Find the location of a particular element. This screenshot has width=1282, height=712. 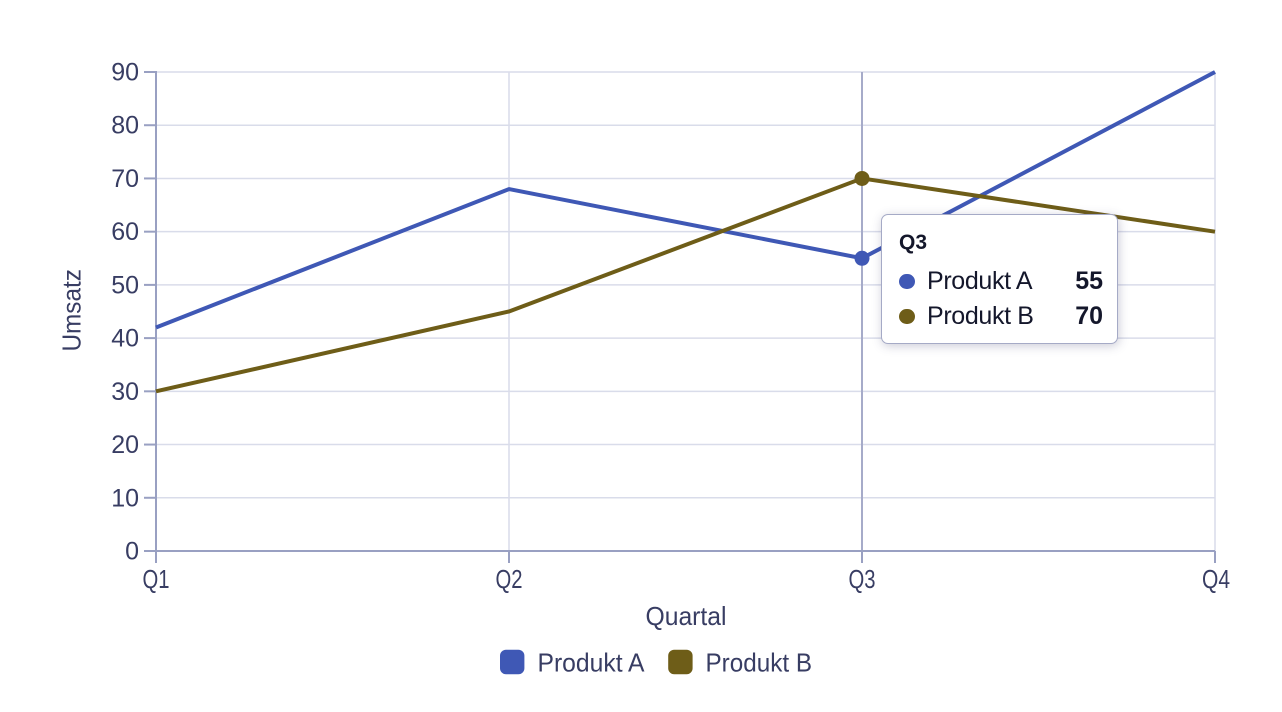

svg-text: 80 is located at coordinates (125, 126).